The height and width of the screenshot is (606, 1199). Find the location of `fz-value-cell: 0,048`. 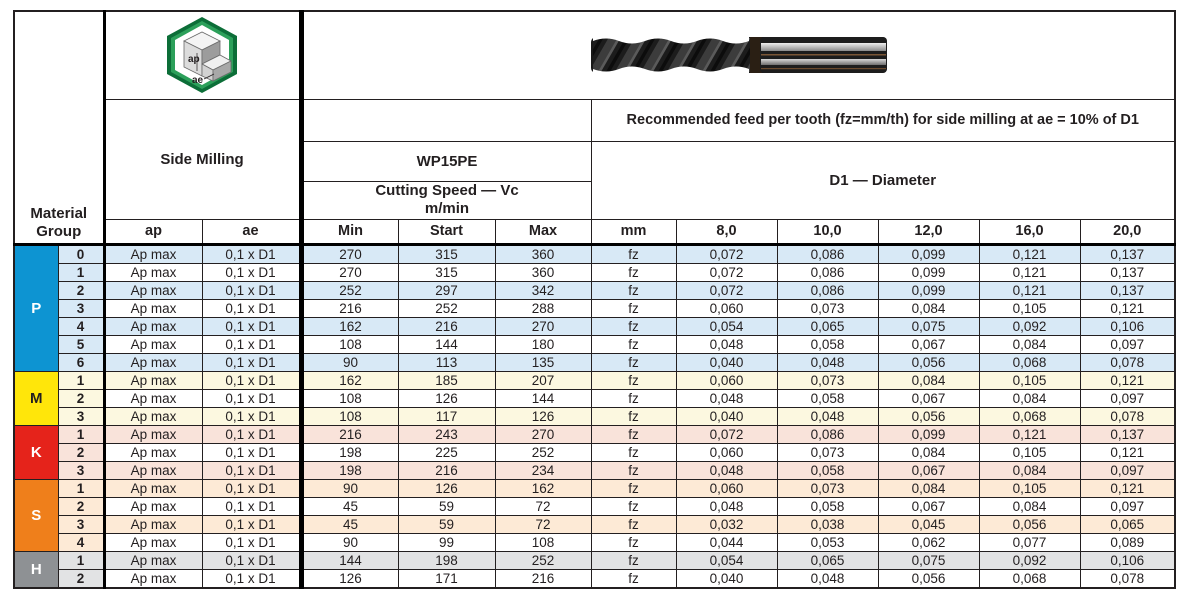

fz-value-cell: 0,048 is located at coordinates (726, 344).